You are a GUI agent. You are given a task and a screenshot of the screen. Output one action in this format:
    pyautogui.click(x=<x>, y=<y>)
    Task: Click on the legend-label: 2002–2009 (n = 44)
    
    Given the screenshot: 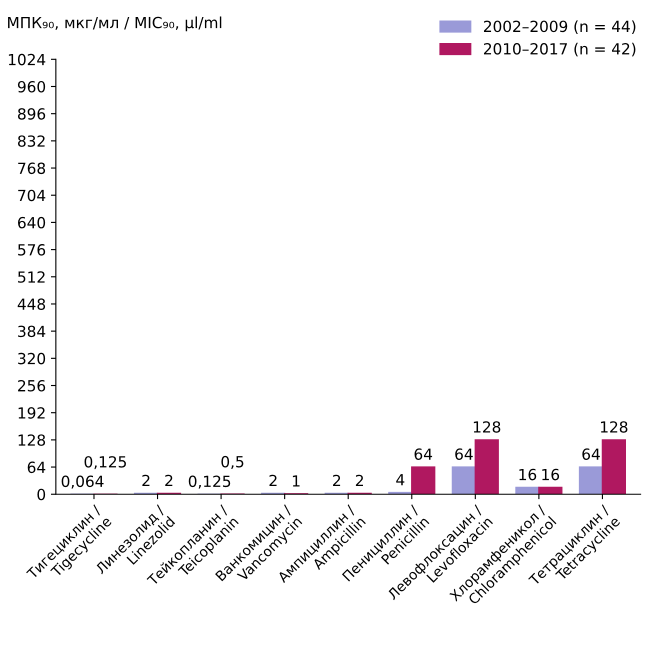 What is the action you would take?
    pyautogui.click(x=560, y=27)
    